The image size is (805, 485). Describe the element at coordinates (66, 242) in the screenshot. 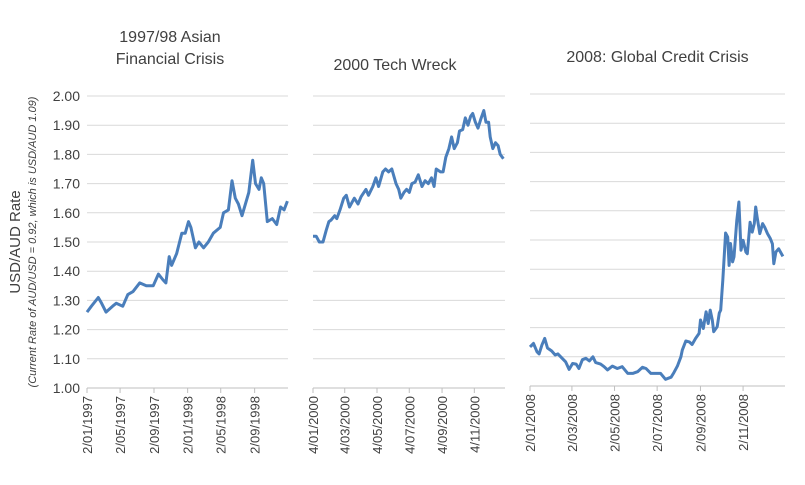

I see `y-tick-label: 1.50` at that location.